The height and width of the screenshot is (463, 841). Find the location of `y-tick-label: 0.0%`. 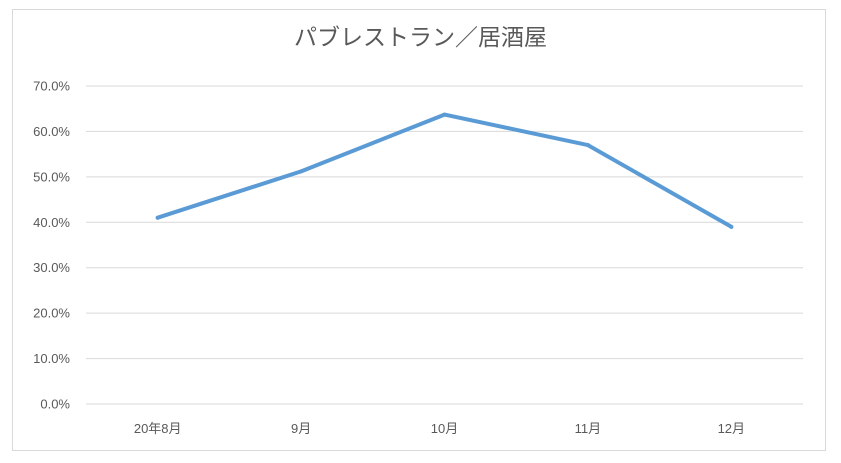

y-tick-label: 0.0% is located at coordinates (55, 404).